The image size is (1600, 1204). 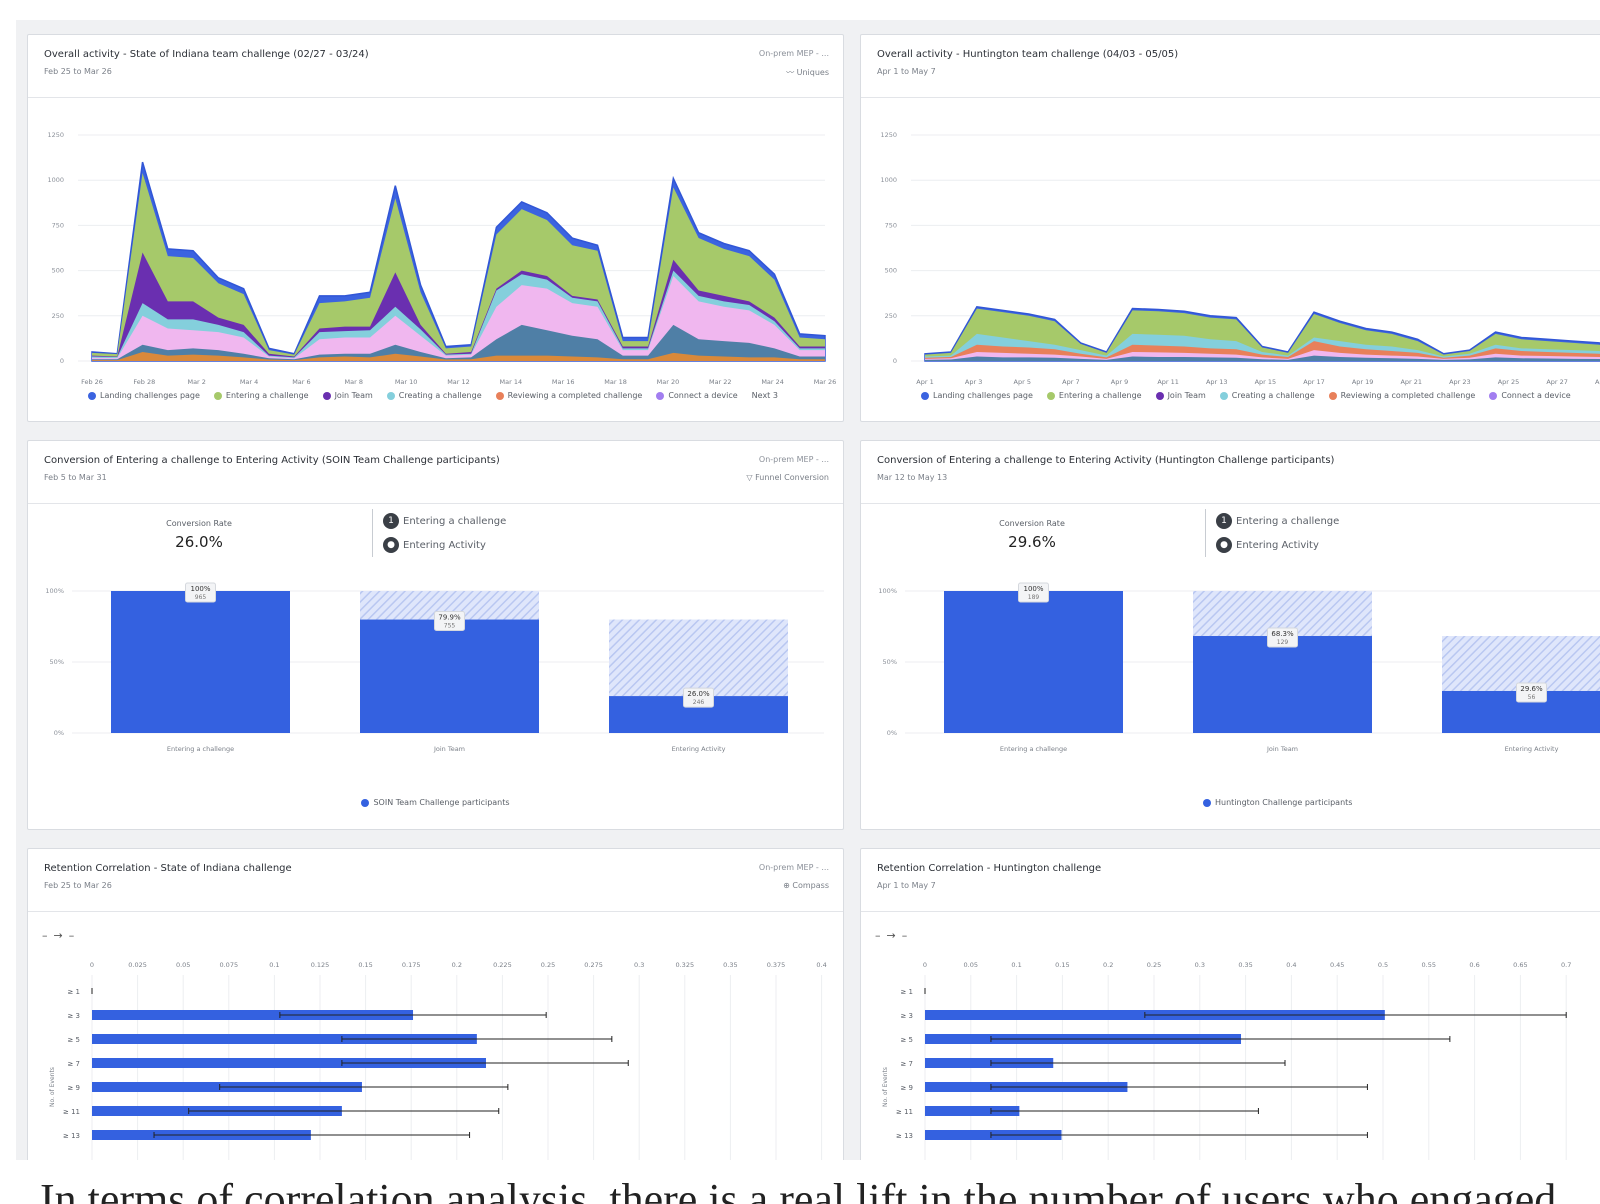 What do you see at coordinates (199, 523) in the screenshot?
I see `conversion-rate-label: Conversion Rate` at bounding box center [199, 523].